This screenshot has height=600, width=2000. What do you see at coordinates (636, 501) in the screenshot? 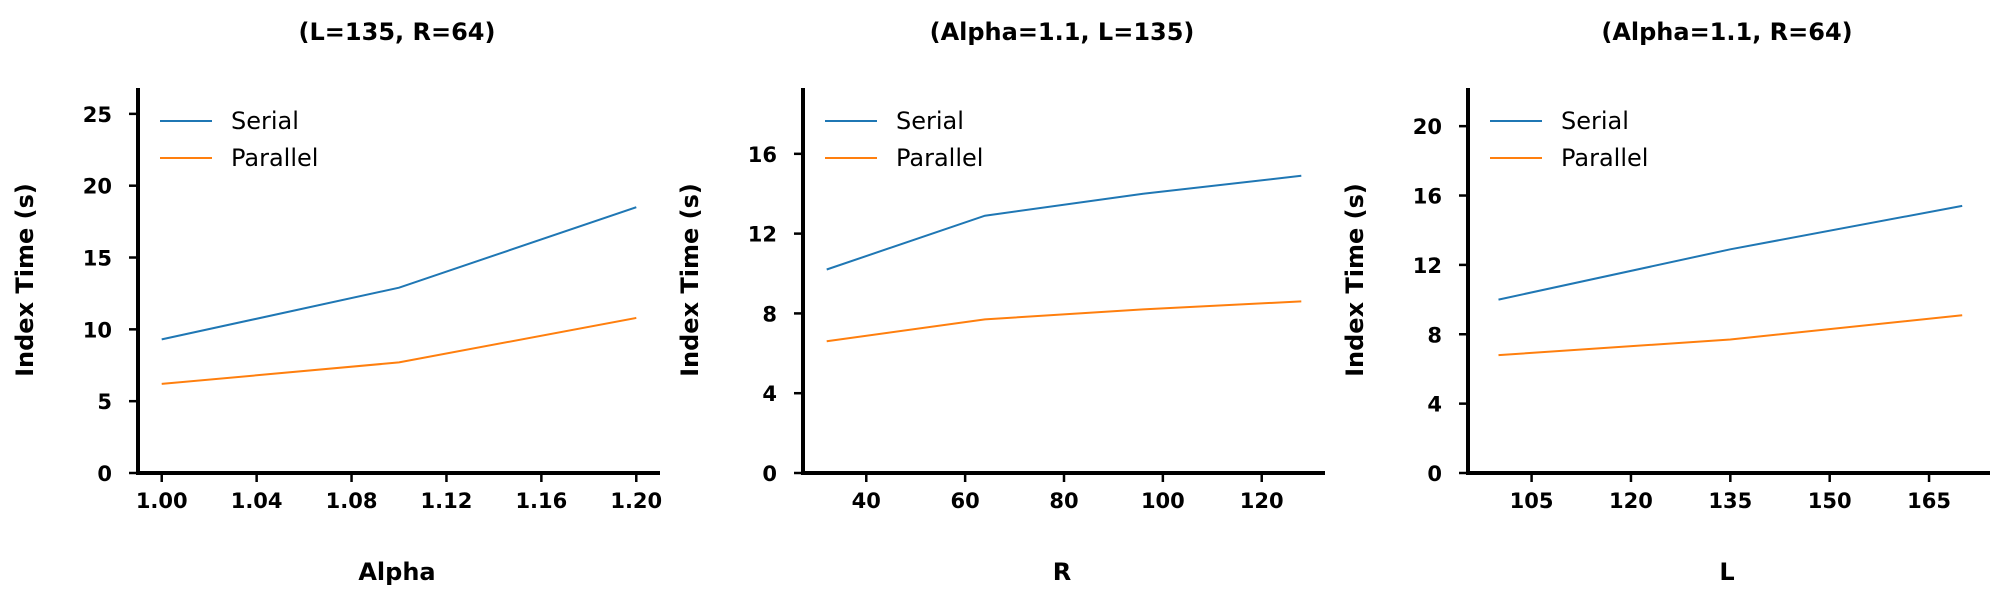
I see `x-tick-label: 1.20` at bounding box center [636, 501].